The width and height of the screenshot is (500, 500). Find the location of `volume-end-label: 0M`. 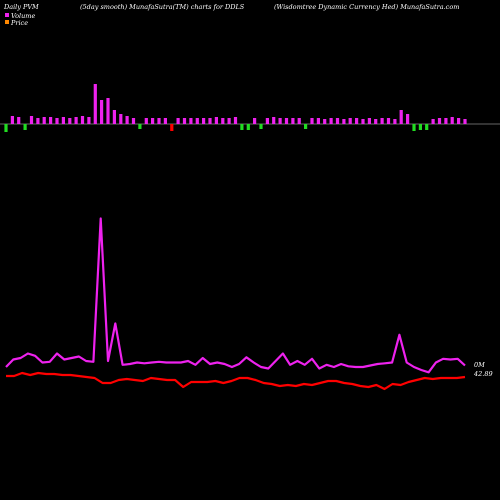

volume-end-label: 0M is located at coordinates (479, 365).